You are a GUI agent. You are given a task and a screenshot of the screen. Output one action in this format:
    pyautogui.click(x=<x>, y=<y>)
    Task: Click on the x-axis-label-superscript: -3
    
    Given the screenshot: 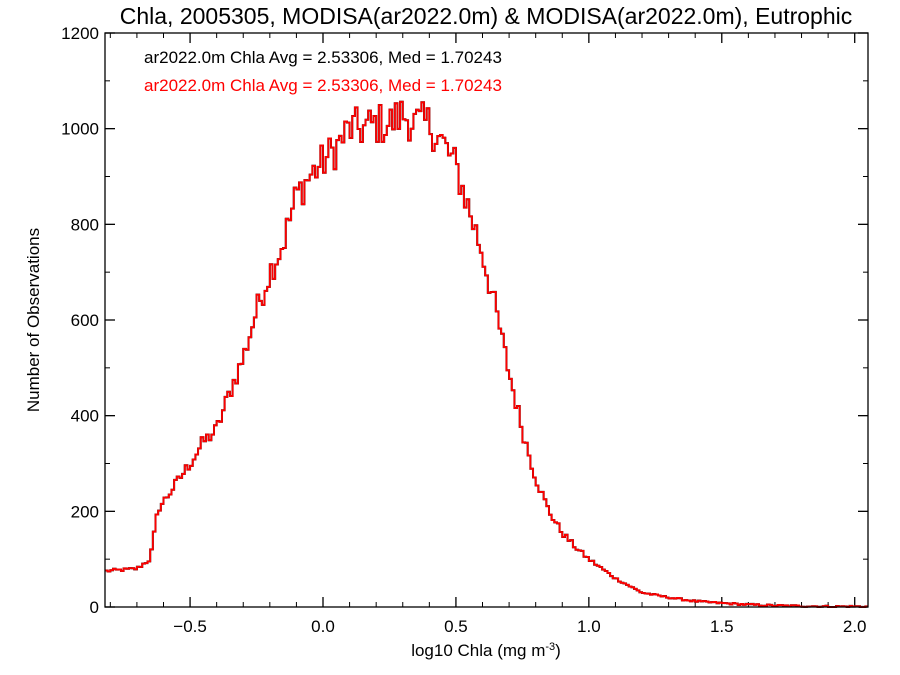 What is the action you would take?
    pyautogui.click(x=550, y=647)
    